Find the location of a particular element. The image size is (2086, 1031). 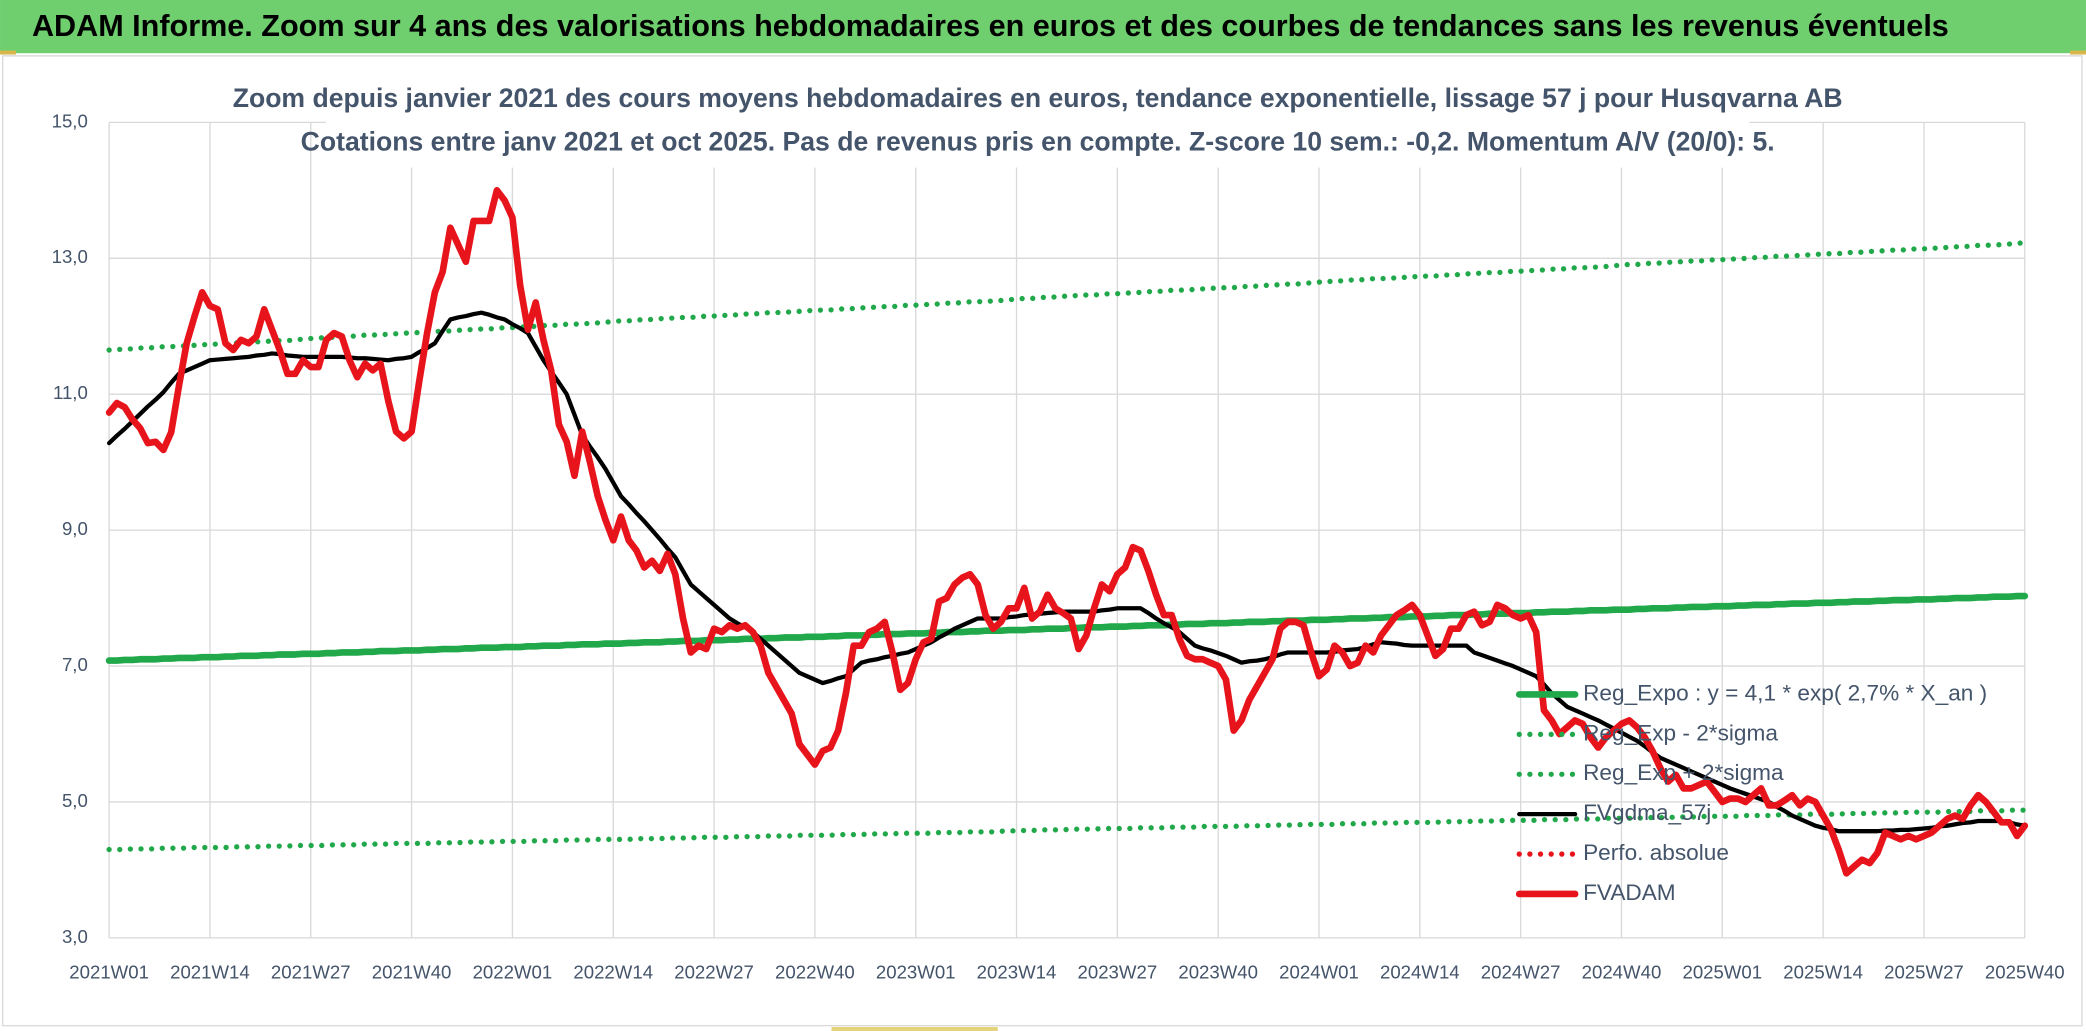

x-tick-label: 2025W27 is located at coordinates (1924, 972).